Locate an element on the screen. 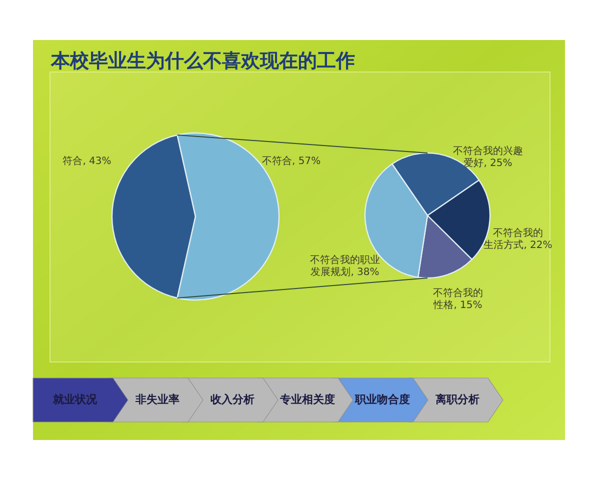 This screenshot has height=480, width=600. title: 本校毕业生为什么不喜欢现在的工作 is located at coordinates (203, 61).